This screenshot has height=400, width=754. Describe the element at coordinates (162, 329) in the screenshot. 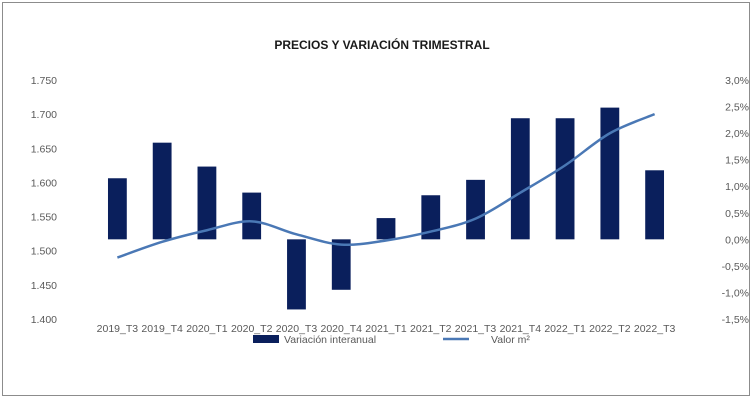

I see `x-tick-label: 2019_T4` at that location.